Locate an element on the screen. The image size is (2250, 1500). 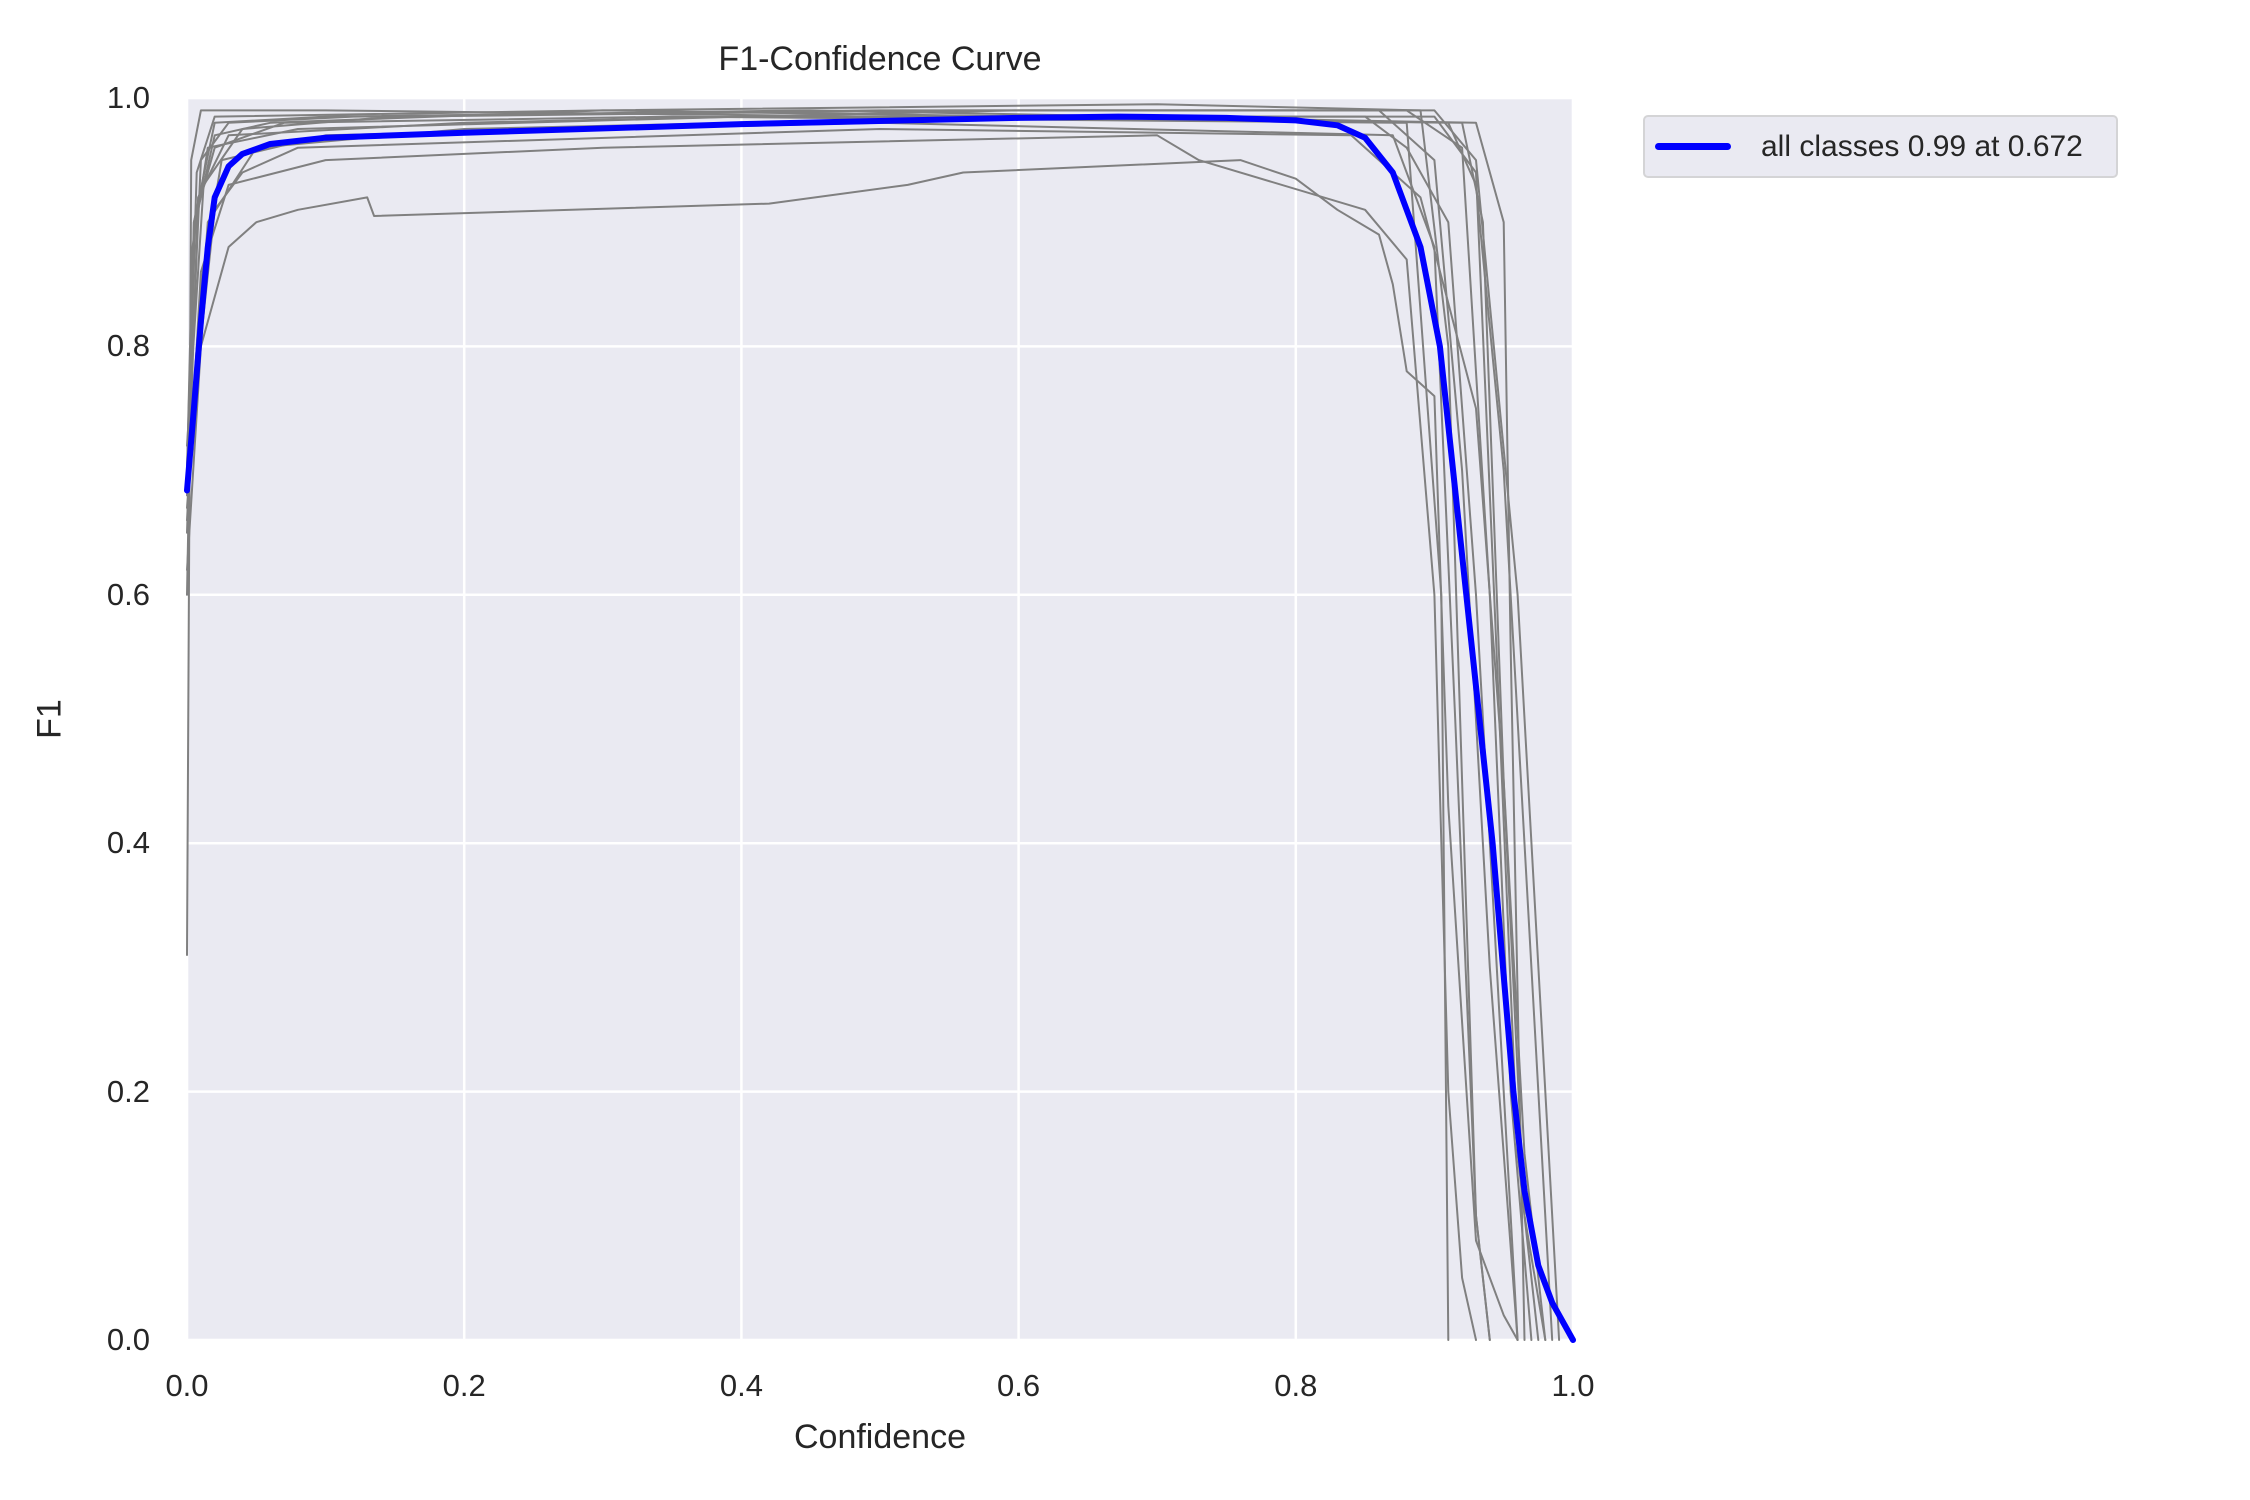
x-axis-label: Confidence is located at coordinates (879, 1437).